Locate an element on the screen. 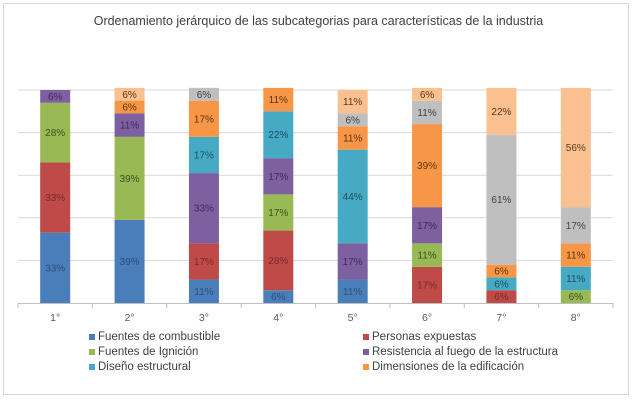 Image resolution: width=637 pixels, height=401 pixels. x-tick-label: 2° is located at coordinates (130, 318).